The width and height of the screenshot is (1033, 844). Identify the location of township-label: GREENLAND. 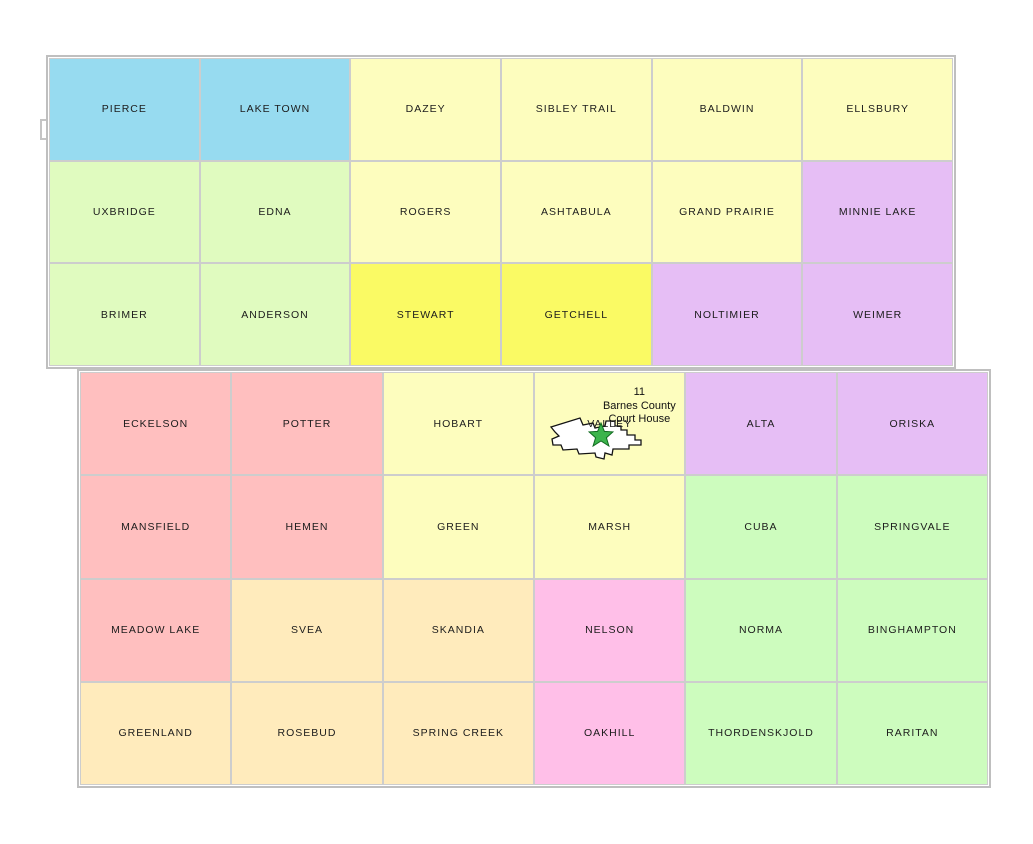
(155, 733).